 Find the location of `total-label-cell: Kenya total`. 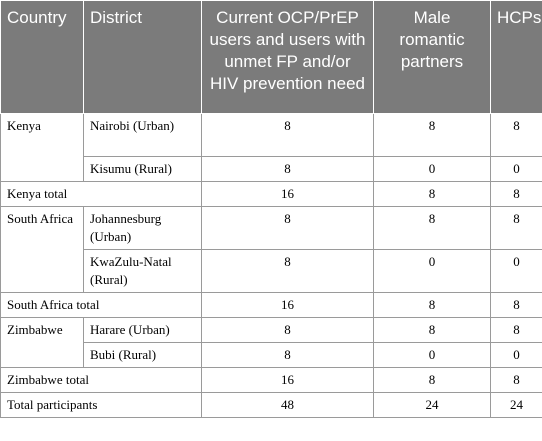

total-label-cell: Kenya total is located at coordinates (101, 194).